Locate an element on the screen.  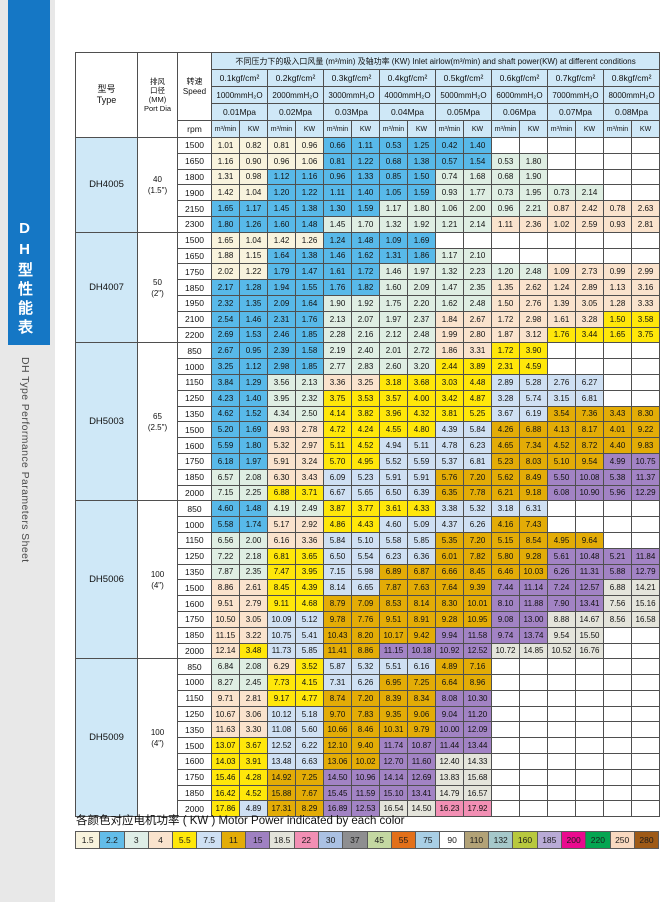
data-cell: 9.74 is located at coordinates (505, 635).